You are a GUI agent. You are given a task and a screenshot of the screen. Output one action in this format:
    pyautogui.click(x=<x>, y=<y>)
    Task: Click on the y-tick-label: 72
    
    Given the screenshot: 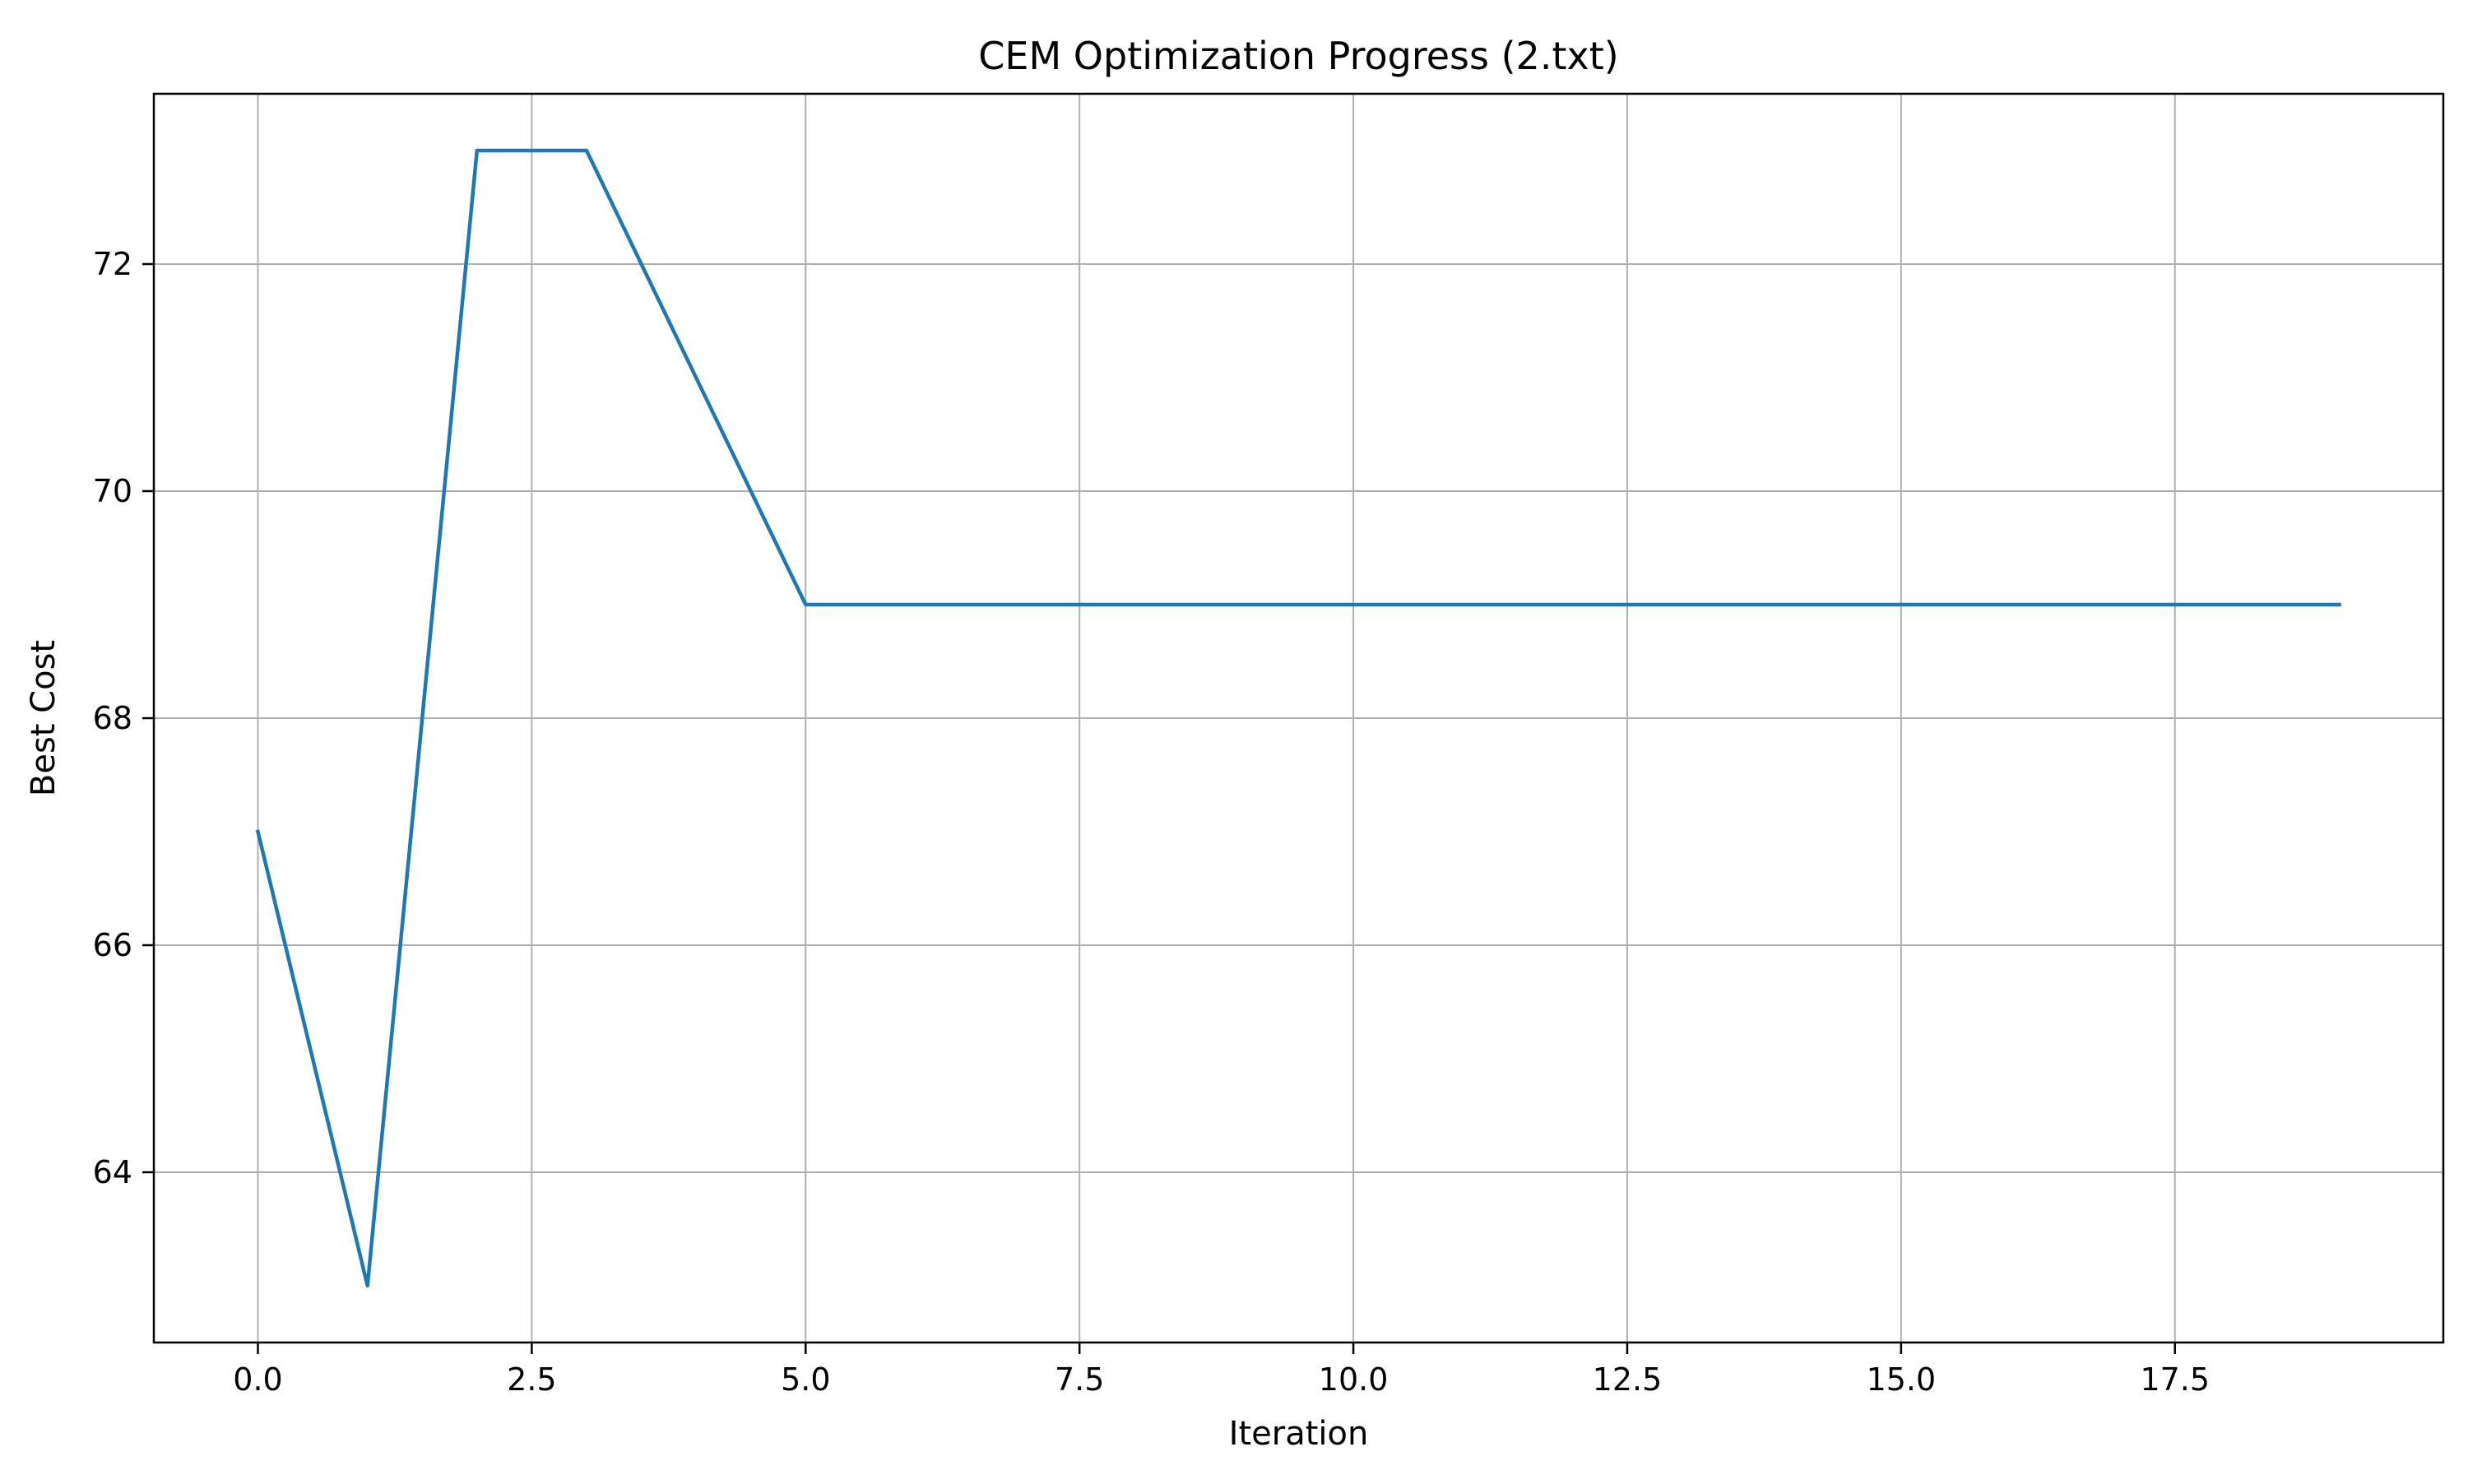 What is the action you would take?
    pyautogui.click(x=112, y=264)
    